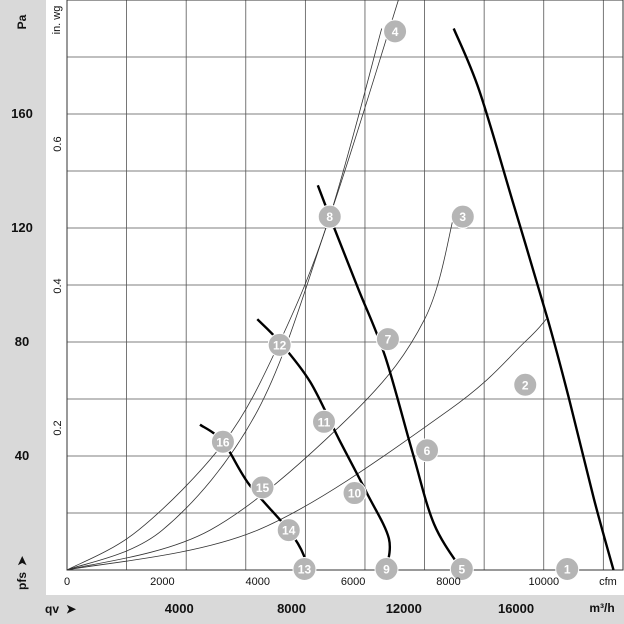 Image resolution: width=624 pixels, height=624 pixels. I want to click on m3h-tick-label: 8000, so click(291, 608).